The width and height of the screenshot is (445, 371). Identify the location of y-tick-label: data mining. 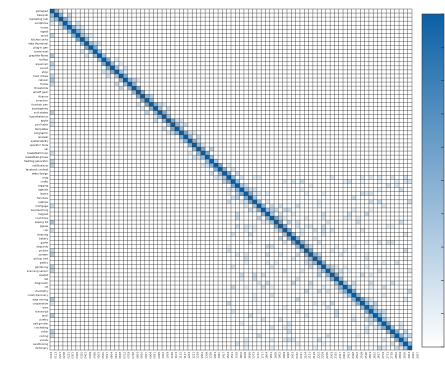
(40, 299).